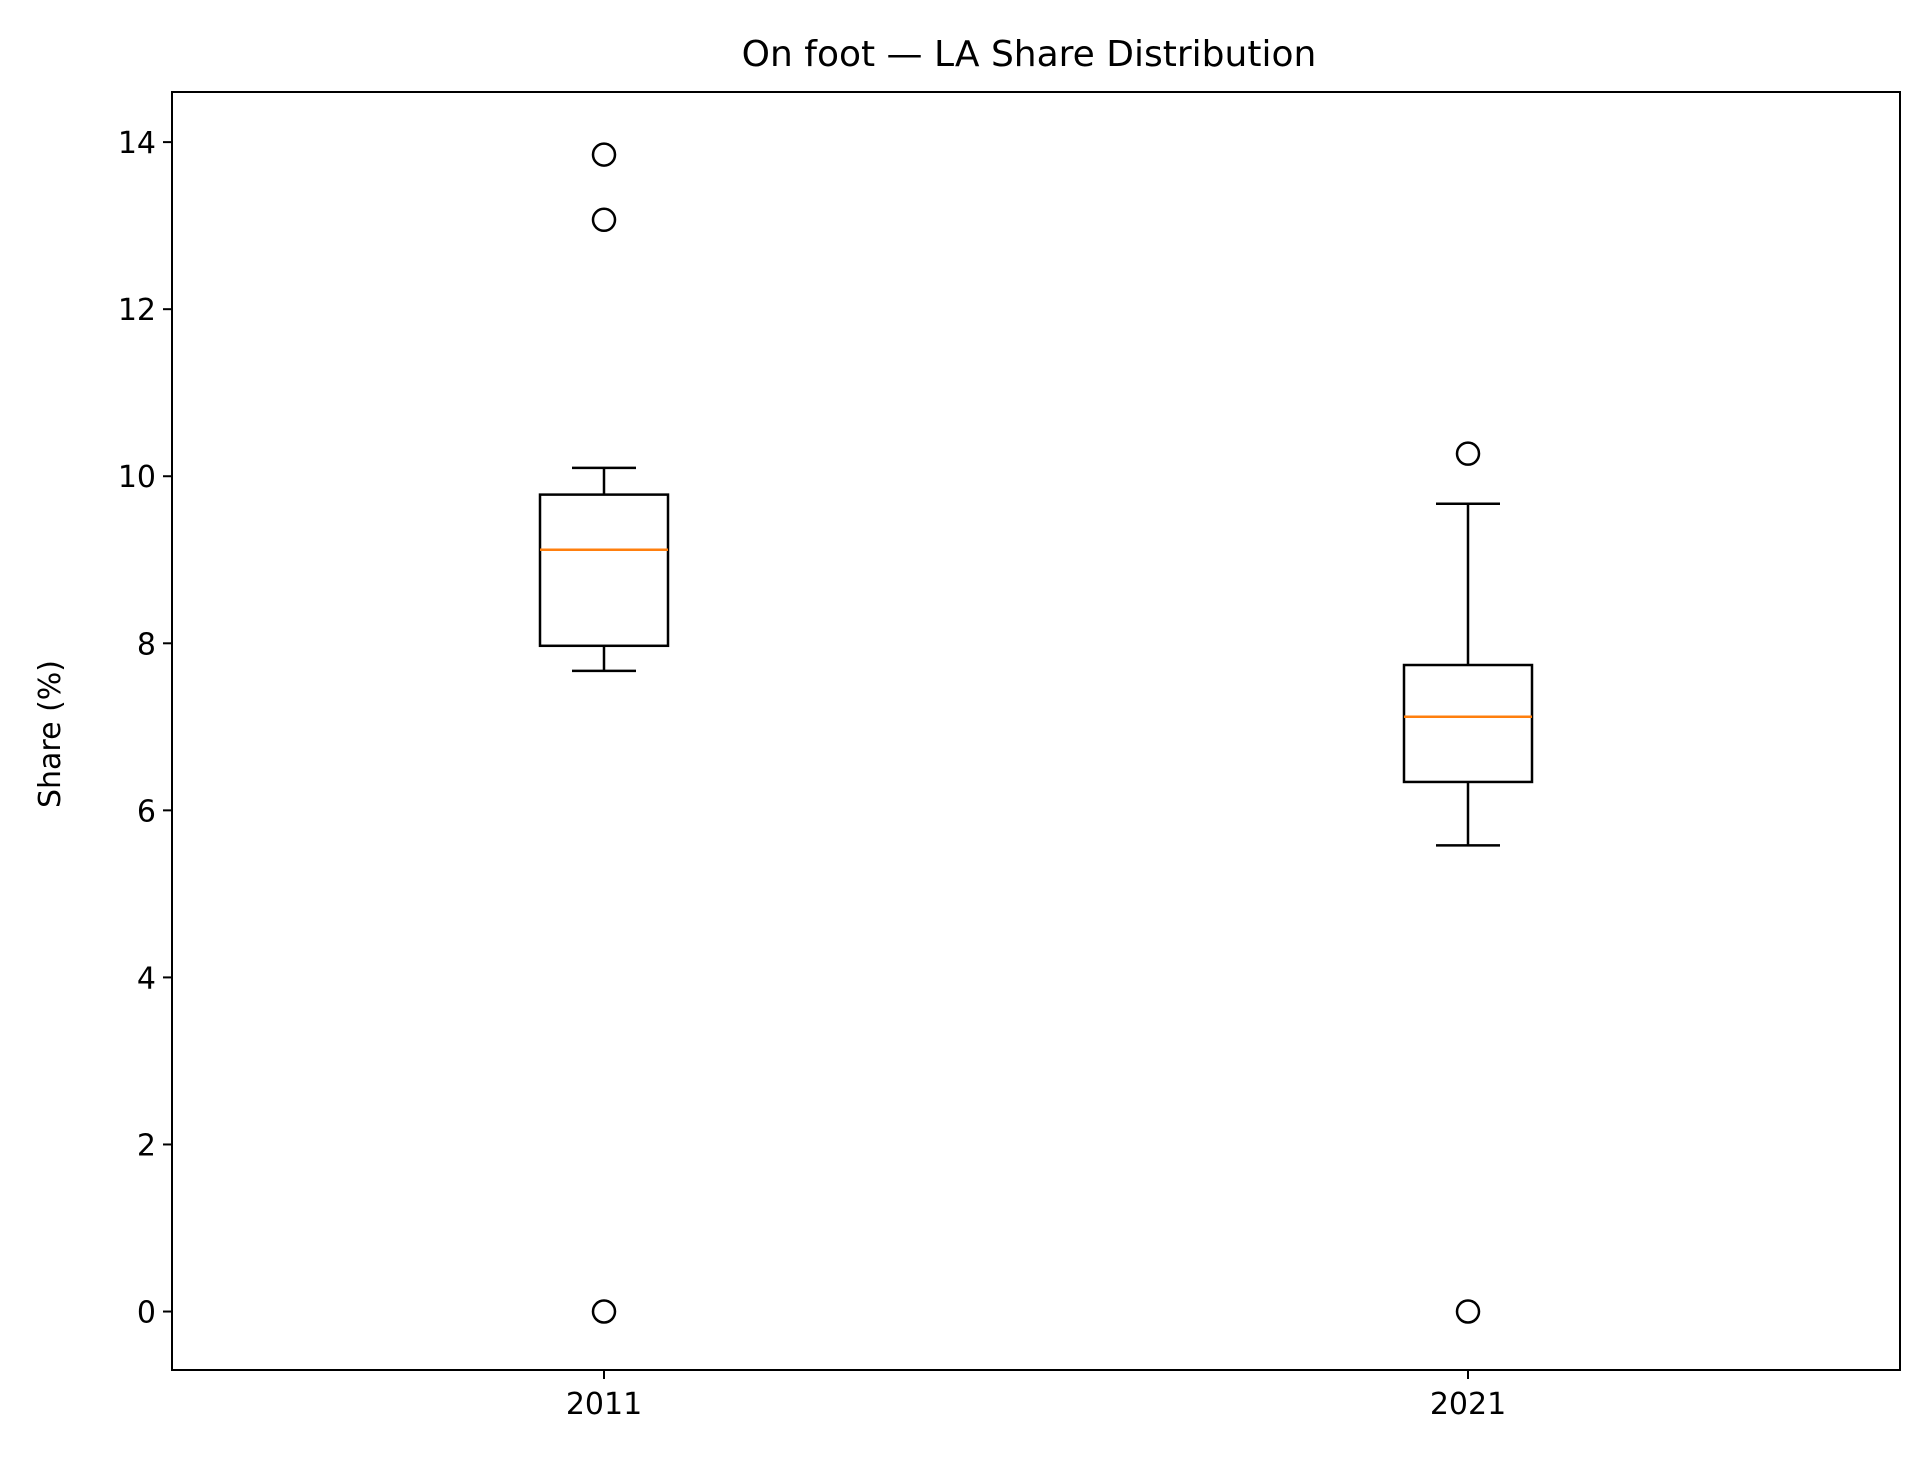 This screenshot has height=1470, width=1920. What do you see at coordinates (146, 978) in the screenshot?
I see `y-tick-label: 4` at bounding box center [146, 978].